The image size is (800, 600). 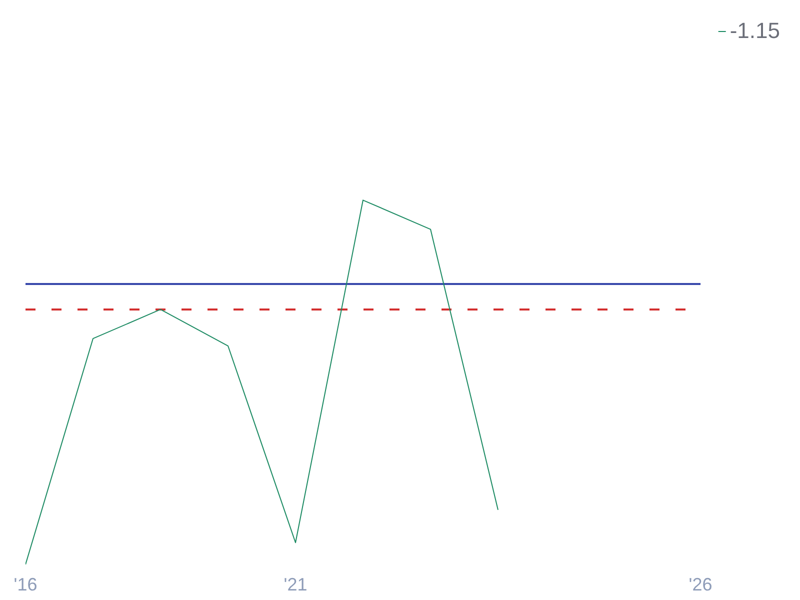 What do you see at coordinates (26, 584) in the screenshot?
I see `x-tick-label: '16` at bounding box center [26, 584].